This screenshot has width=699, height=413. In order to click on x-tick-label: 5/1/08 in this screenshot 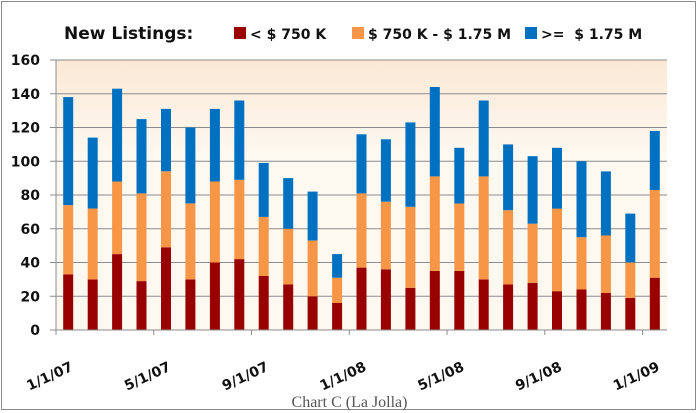, I will do `click(440, 376)`.